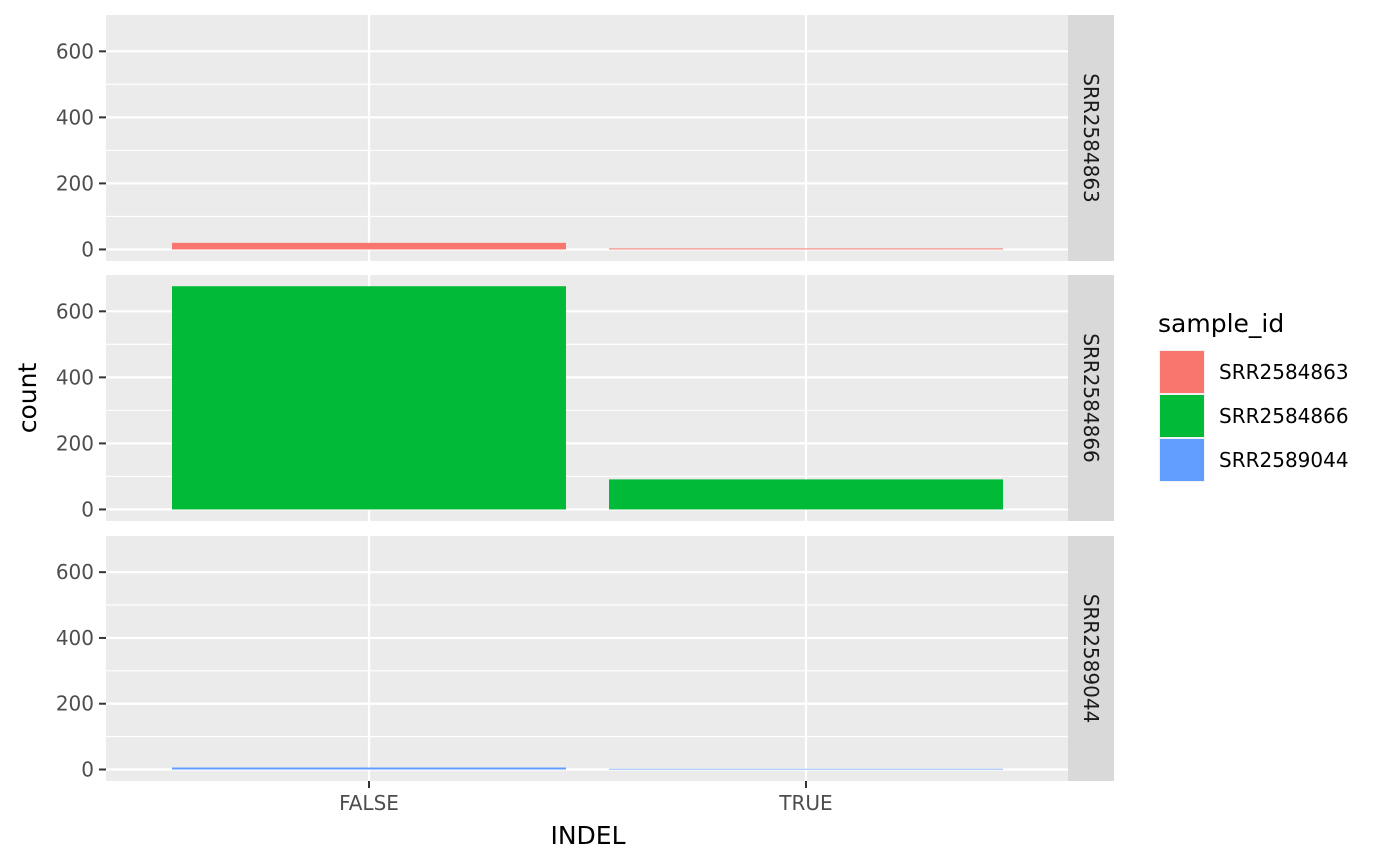 This screenshot has height=865, width=1400. I want to click on x-axis: FALSE TRUE, so click(586, 798).